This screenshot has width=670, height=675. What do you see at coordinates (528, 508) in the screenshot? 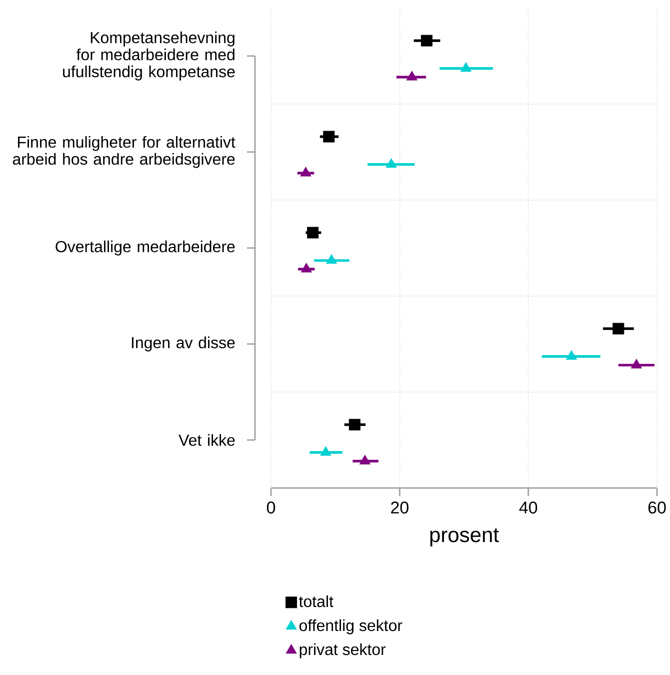
I see `x-tick-label: 40` at bounding box center [528, 508].